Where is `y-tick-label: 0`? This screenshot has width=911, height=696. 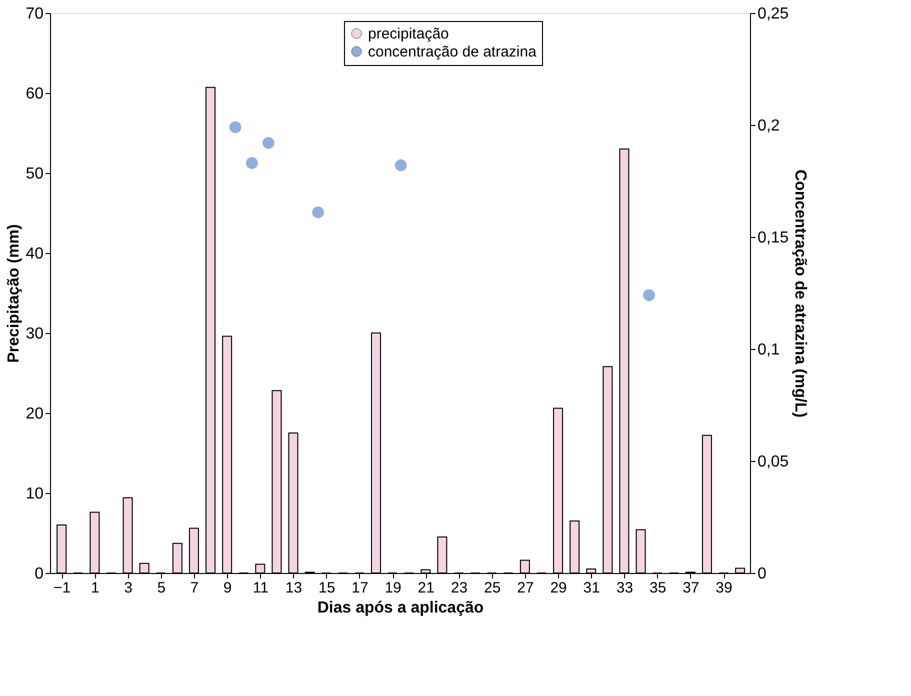
y-tick-label: 0 is located at coordinates (39, 574).